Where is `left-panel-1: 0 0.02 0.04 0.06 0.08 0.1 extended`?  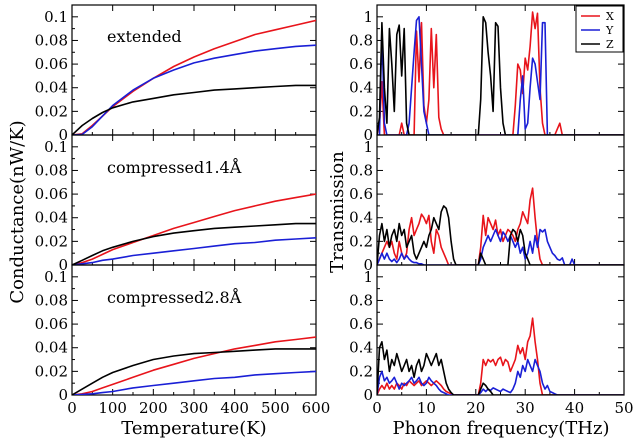
left-panel-1: 0 0.02 0.04 0.06 0.08 0.1 extended is located at coordinates (176, 74).